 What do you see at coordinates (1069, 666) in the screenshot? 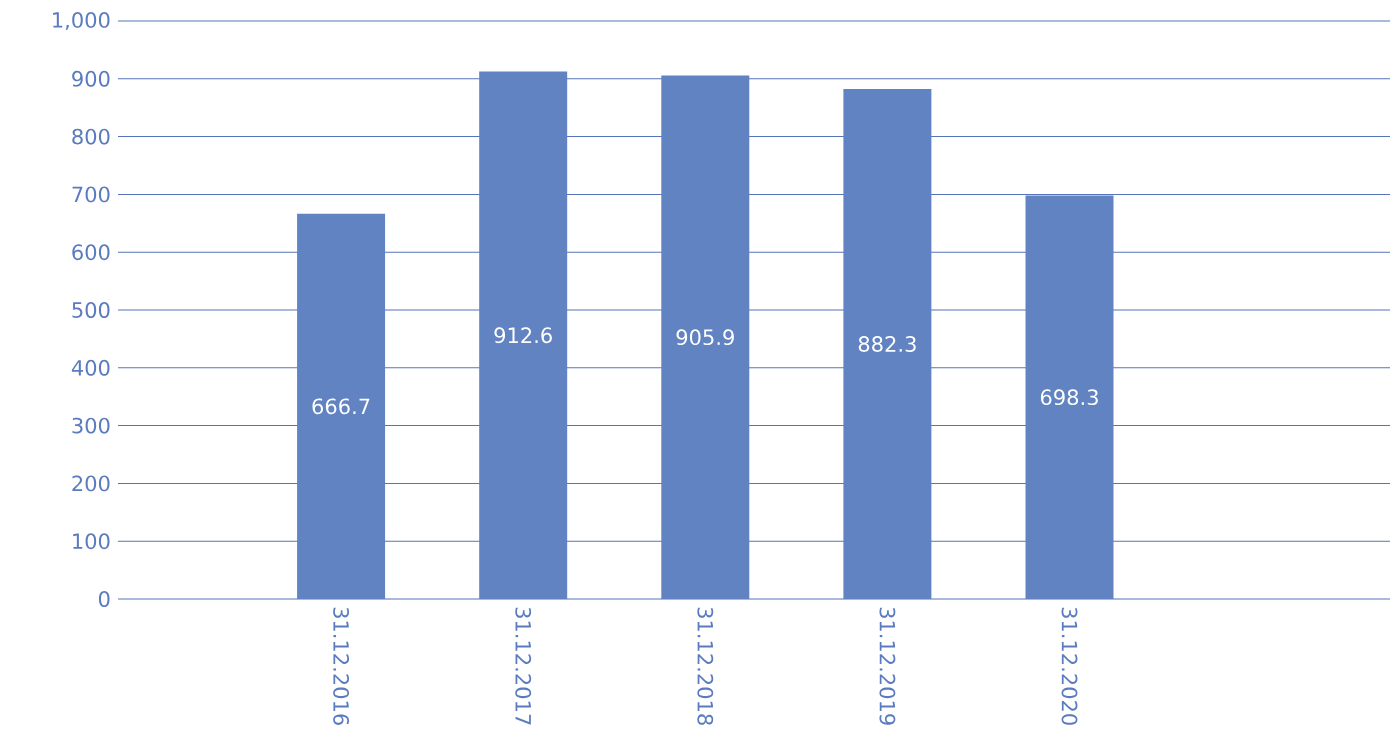
I see `x-tick-label: 31.12.2020` at bounding box center [1069, 666].